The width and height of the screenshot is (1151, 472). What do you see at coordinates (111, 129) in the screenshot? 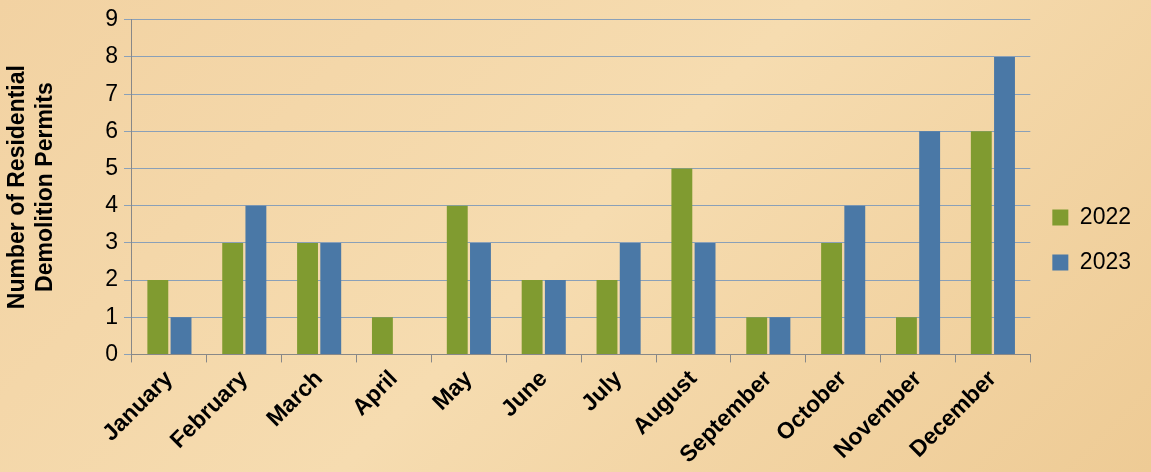
I see `y-tick-label: 6` at bounding box center [111, 129].